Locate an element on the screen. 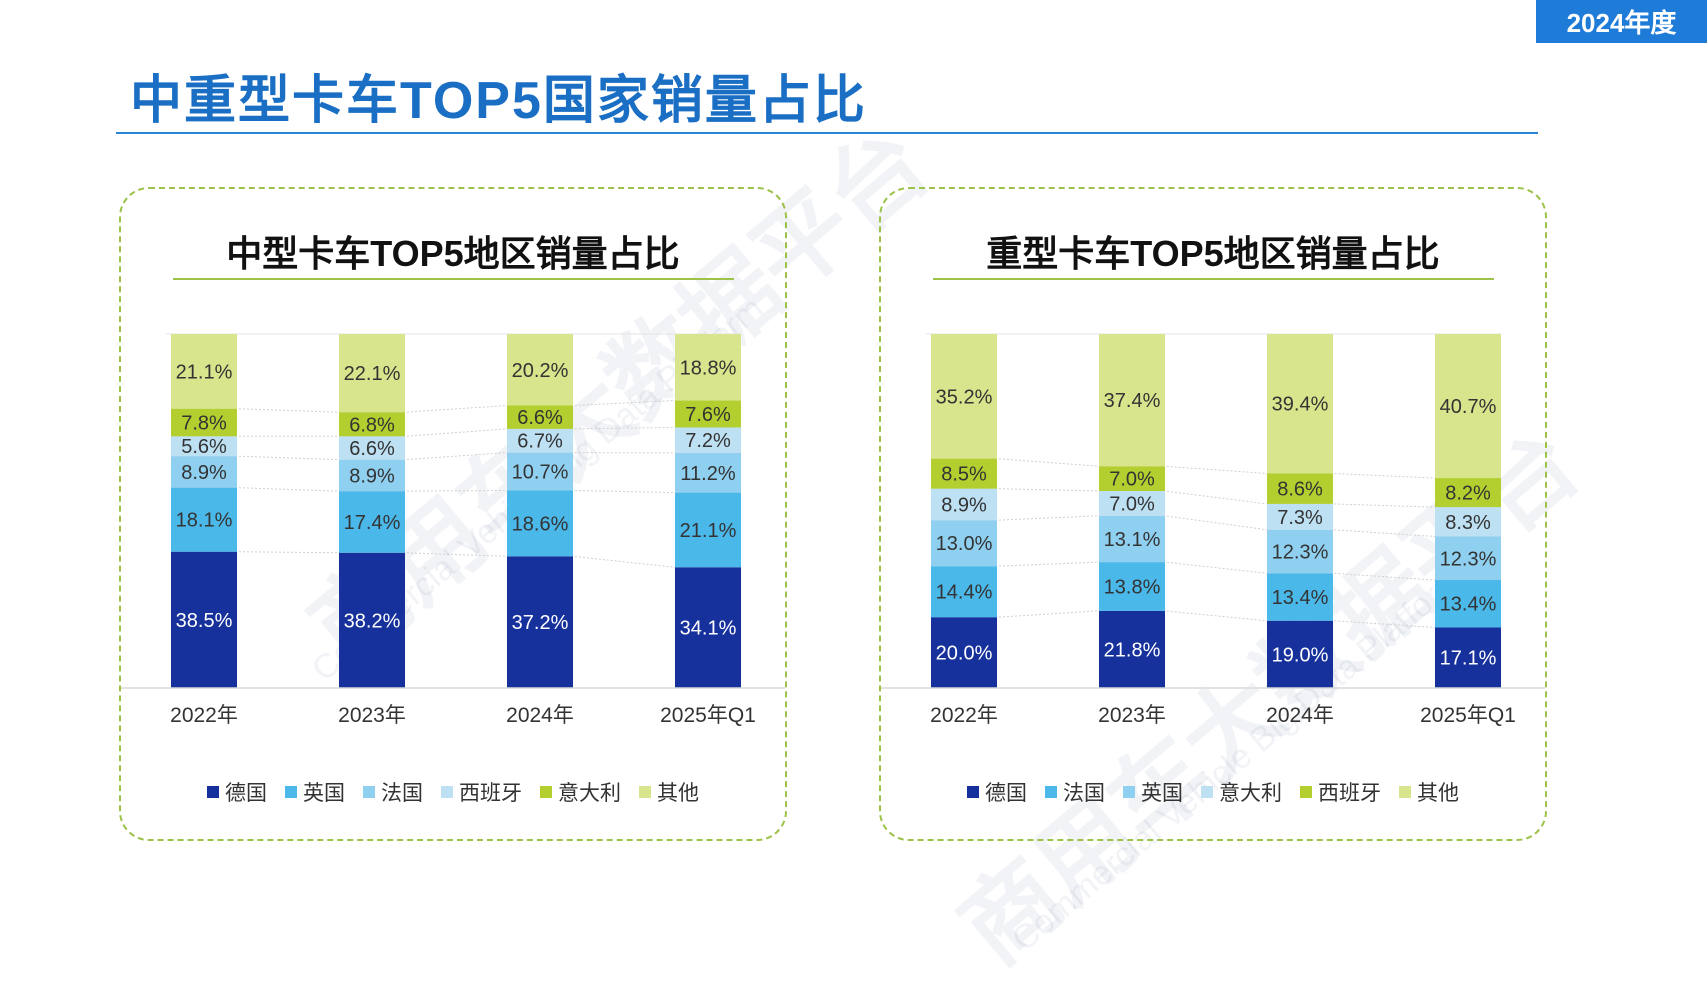 The width and height of the screenshot is (1707, 990). data-label: 11.2% is located at coordinates (707, 474).